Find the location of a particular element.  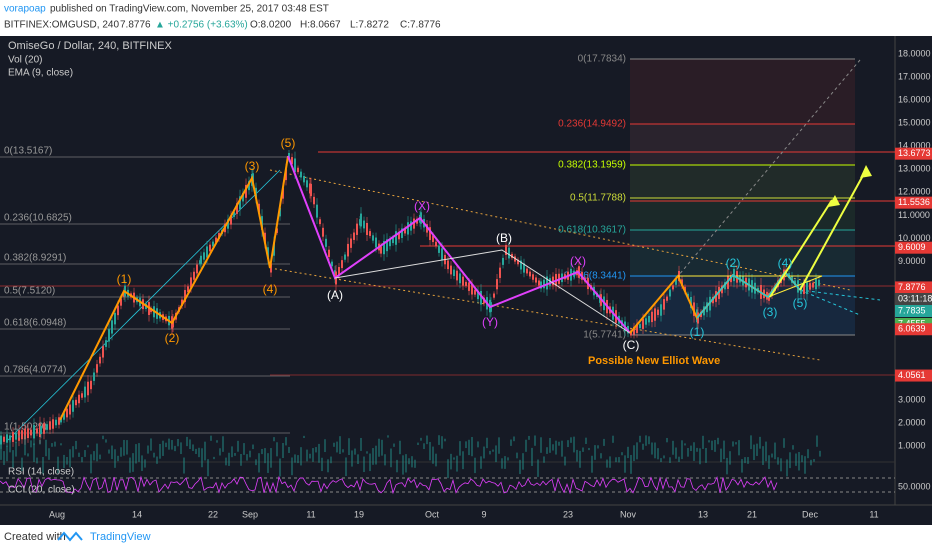

fib-label: 0.382(13.1959) is located at coordinates (592, 165).